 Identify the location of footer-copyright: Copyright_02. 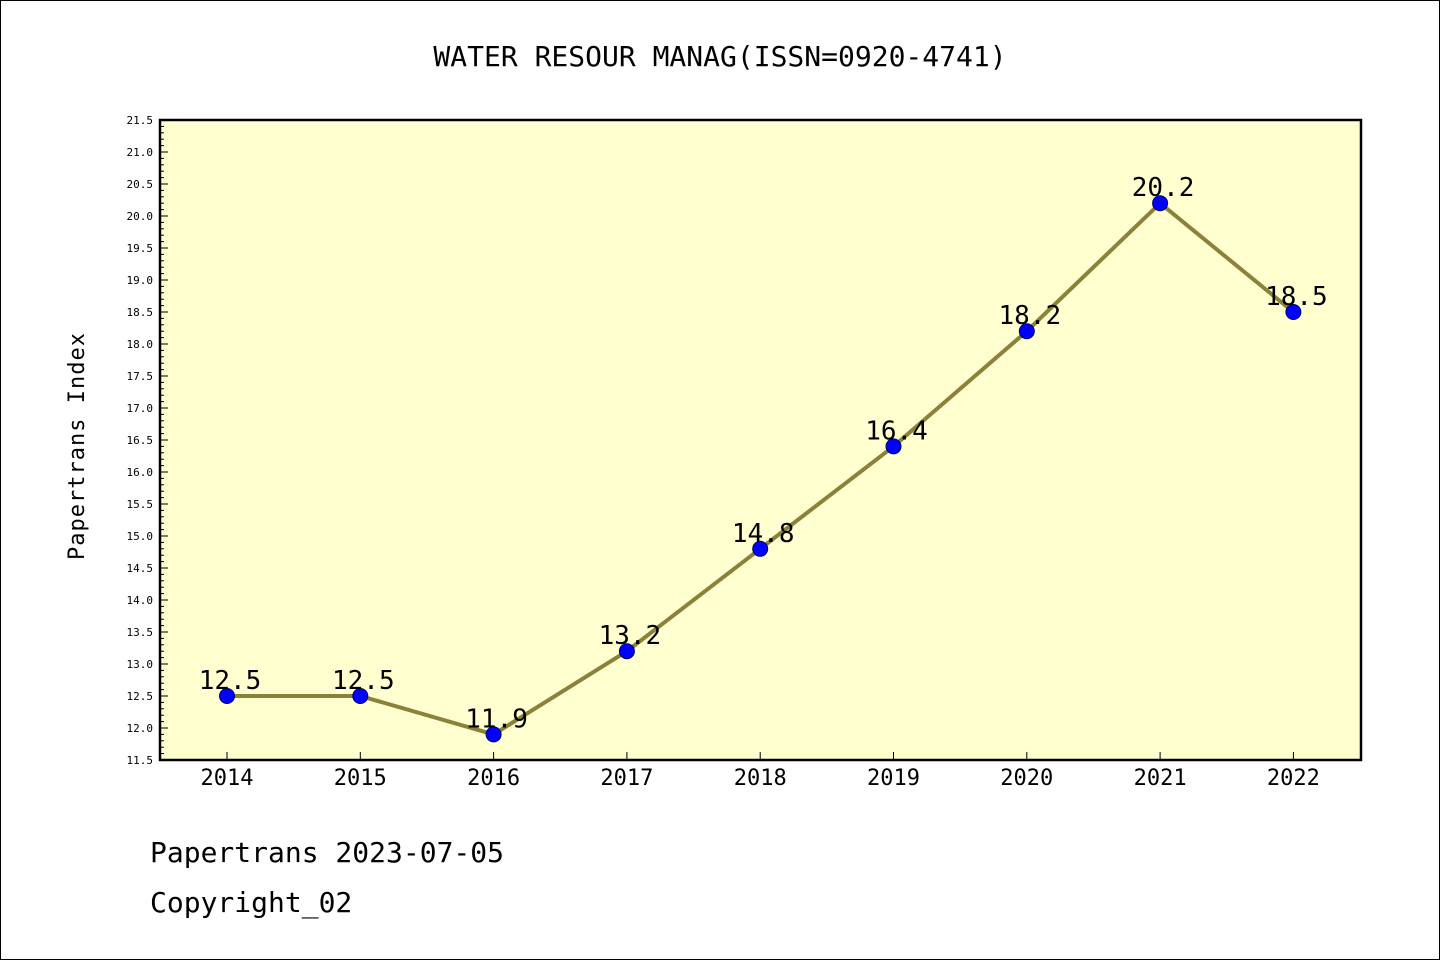
(251, 902).